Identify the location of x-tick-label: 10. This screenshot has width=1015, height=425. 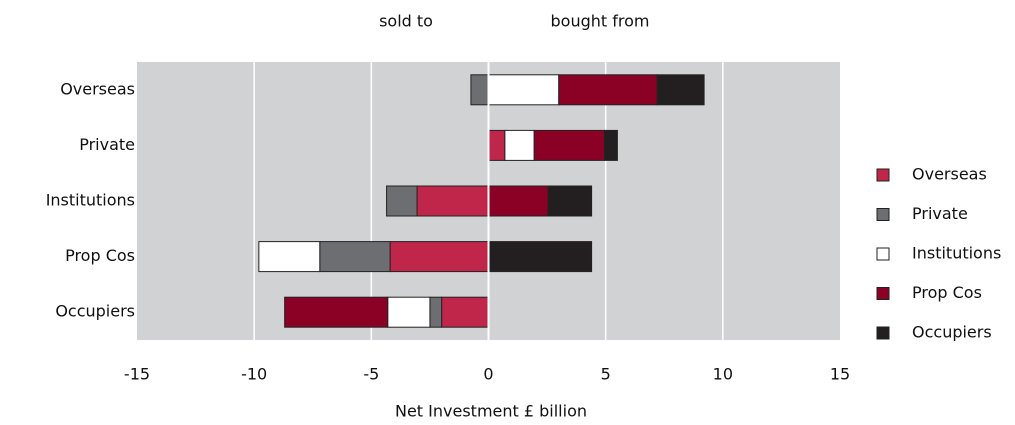
(723, 374).